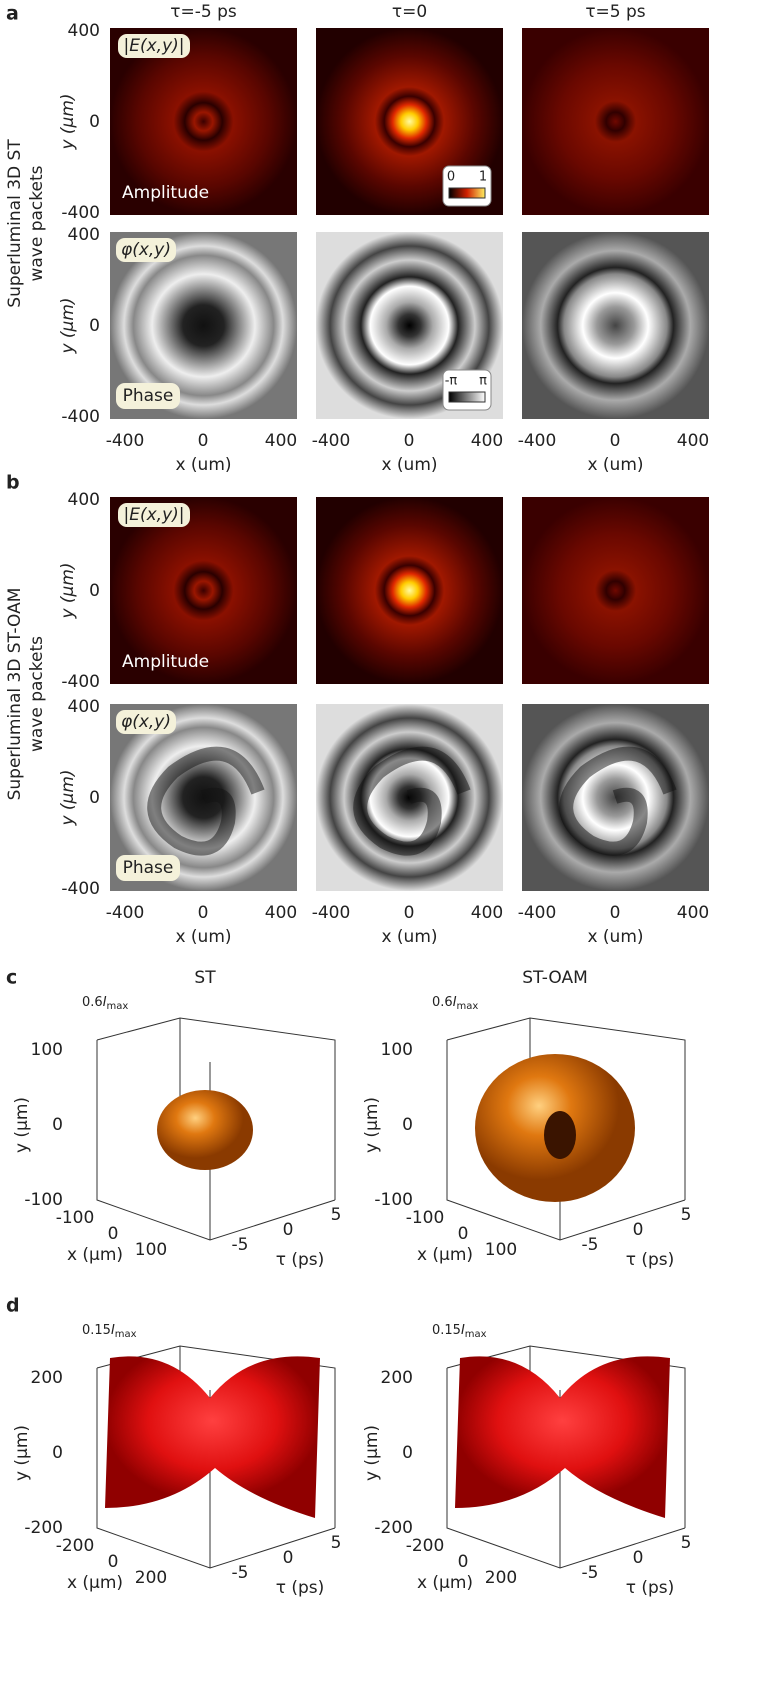  Describe the element at coordinates (203, 12) in the screenshot. I see `column-header: τ=-5 ps` at that location.